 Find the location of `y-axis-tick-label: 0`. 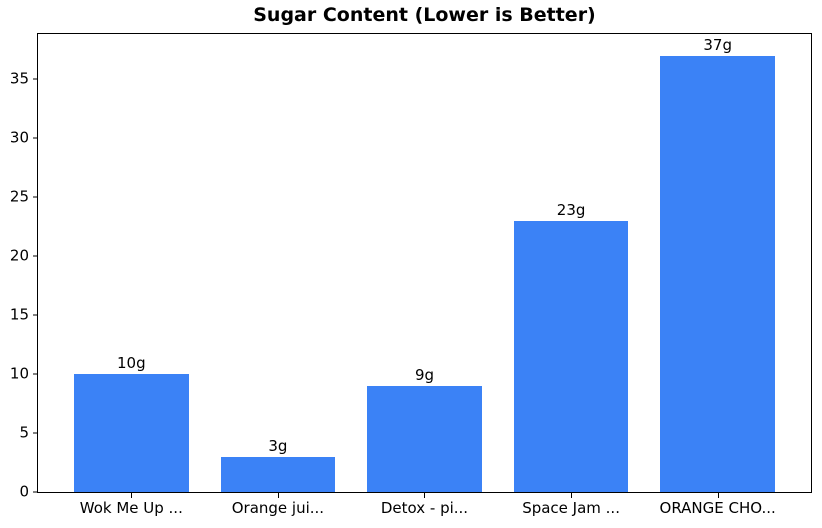

y-axis-tick-label: 0 is located at coordinates (24, 491).